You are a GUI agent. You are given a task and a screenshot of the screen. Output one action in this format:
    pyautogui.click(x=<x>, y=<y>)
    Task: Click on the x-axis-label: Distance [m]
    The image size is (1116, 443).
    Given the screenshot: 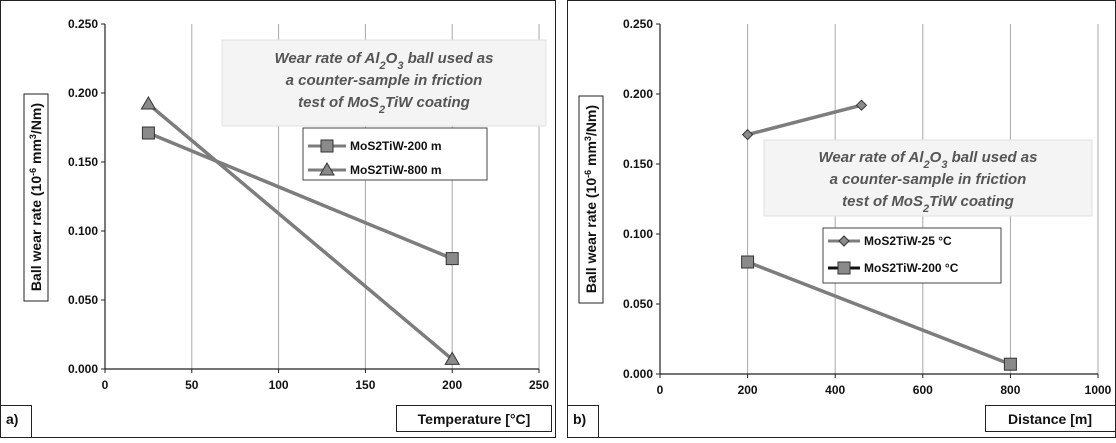 What is the action you would take?
    pyautogui.click(x=1050, y=419)
    